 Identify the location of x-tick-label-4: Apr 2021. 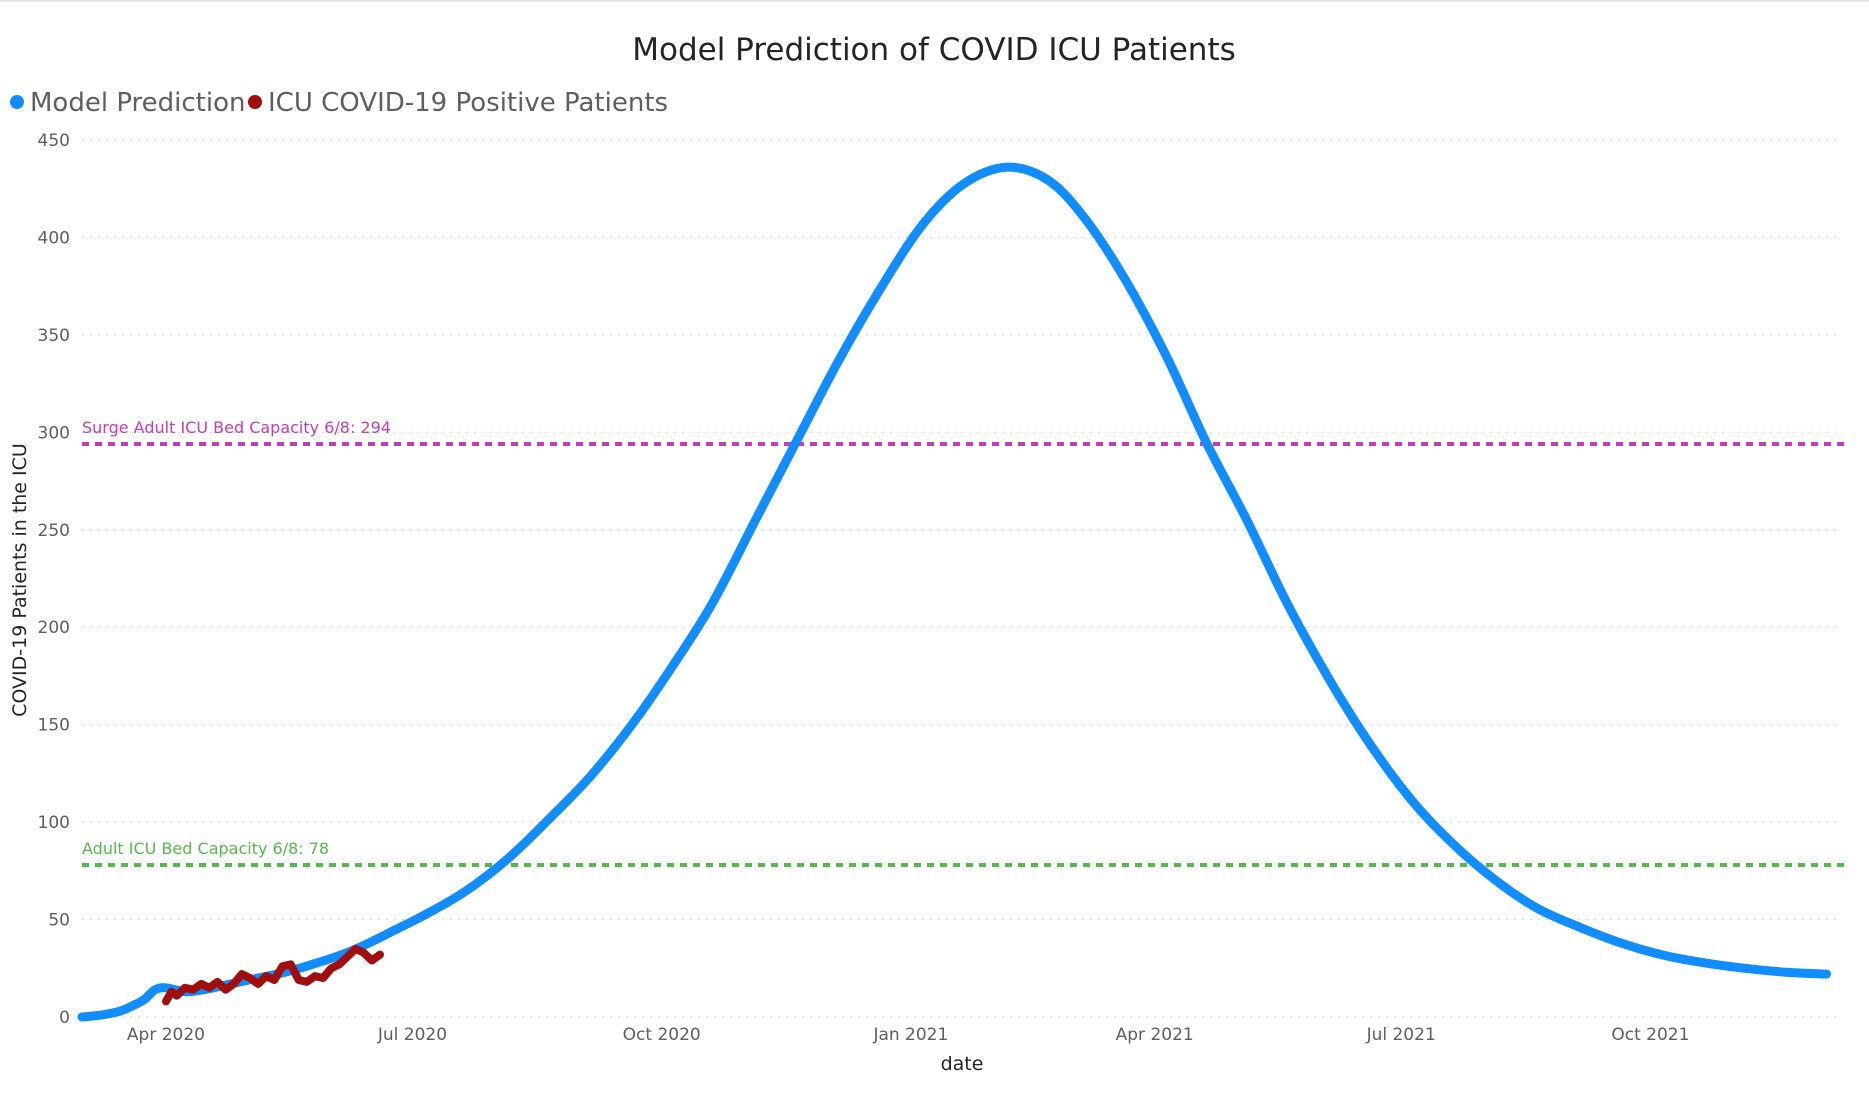
(1155, 1035).